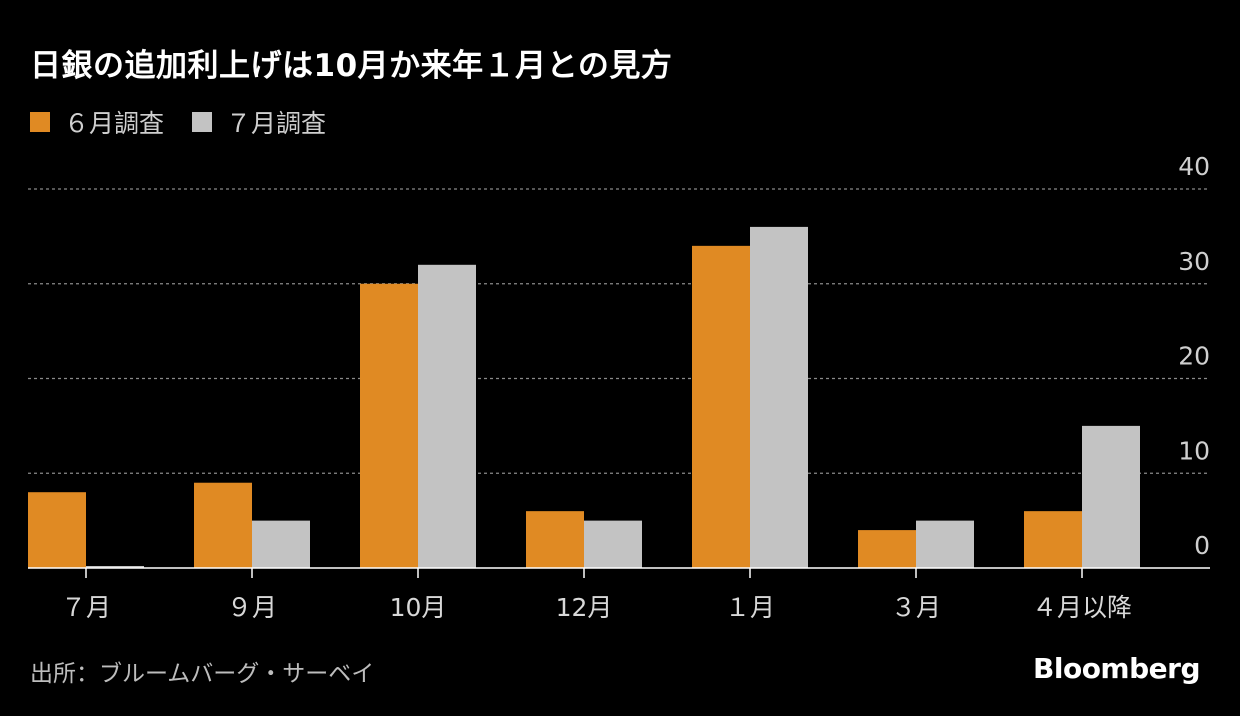 This screenshot has width=1240, height=716. I want to click on x-tick-label: 10月, so click(418, 607).